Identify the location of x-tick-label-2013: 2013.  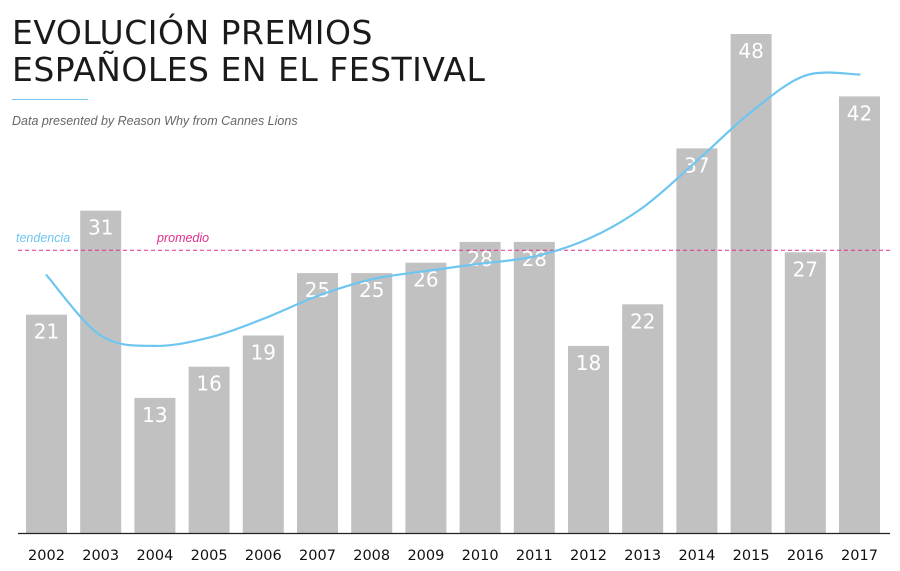
(642, 556).